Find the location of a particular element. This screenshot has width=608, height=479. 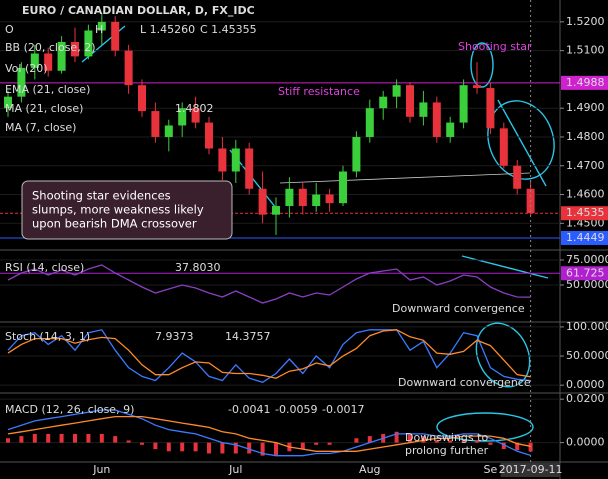

price-label: 1.4988 is located at coordinates (585, 82).